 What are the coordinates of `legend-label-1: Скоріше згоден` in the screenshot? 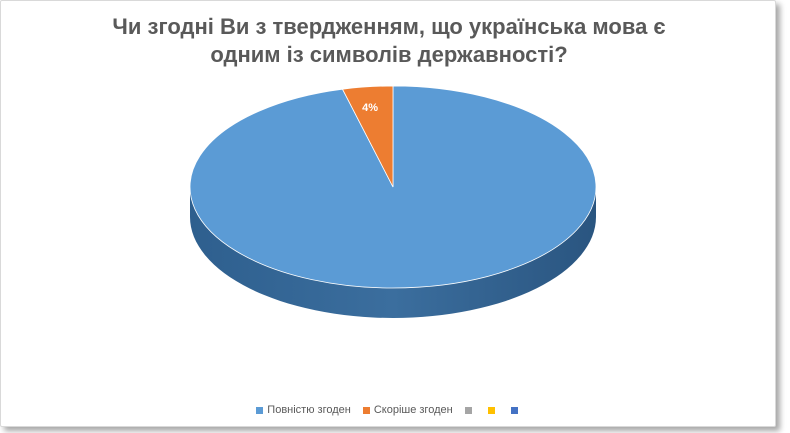 It's located at (413, 410).